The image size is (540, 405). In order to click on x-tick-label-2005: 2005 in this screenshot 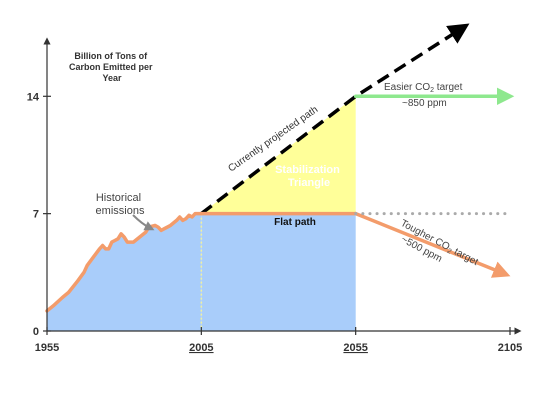, I will do `click(201, 348)`.